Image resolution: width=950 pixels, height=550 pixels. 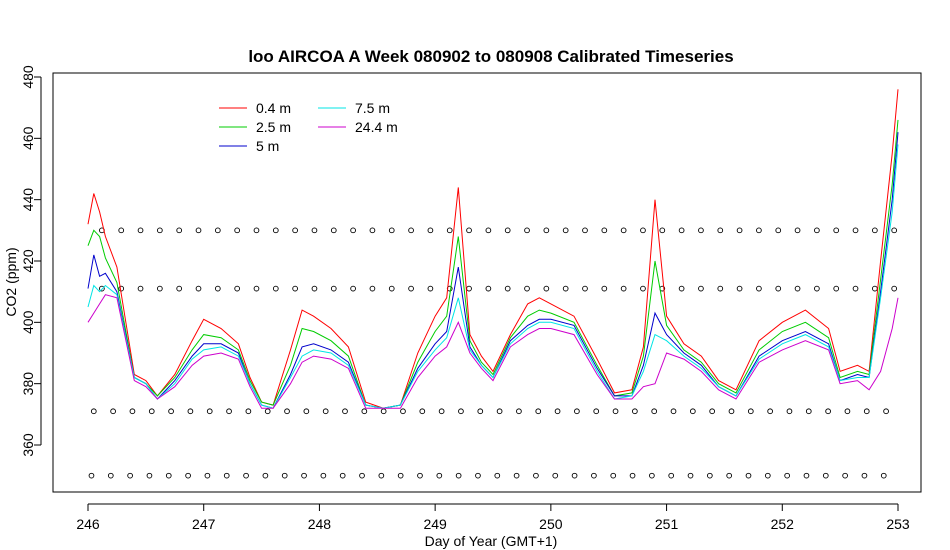 I want to click on y-tick-label: 400, so click(x=28, y=322).